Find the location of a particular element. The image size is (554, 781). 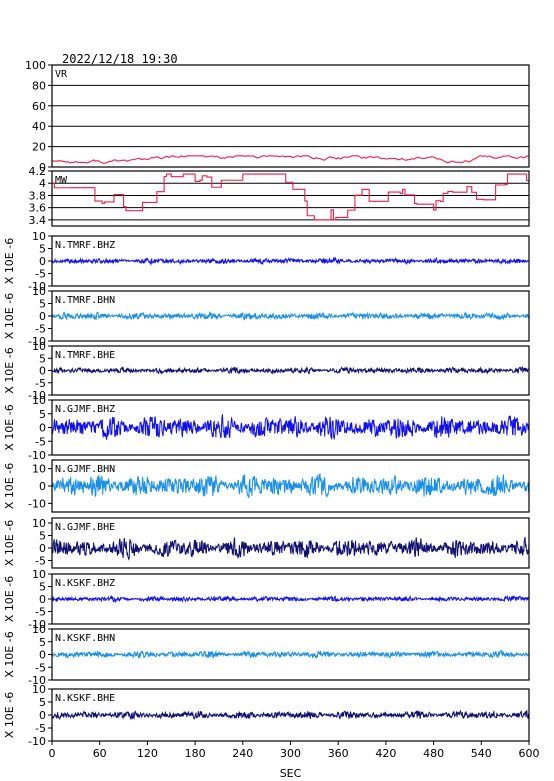

y-tick-label: 3.6 is located at coordinates (38, 208).